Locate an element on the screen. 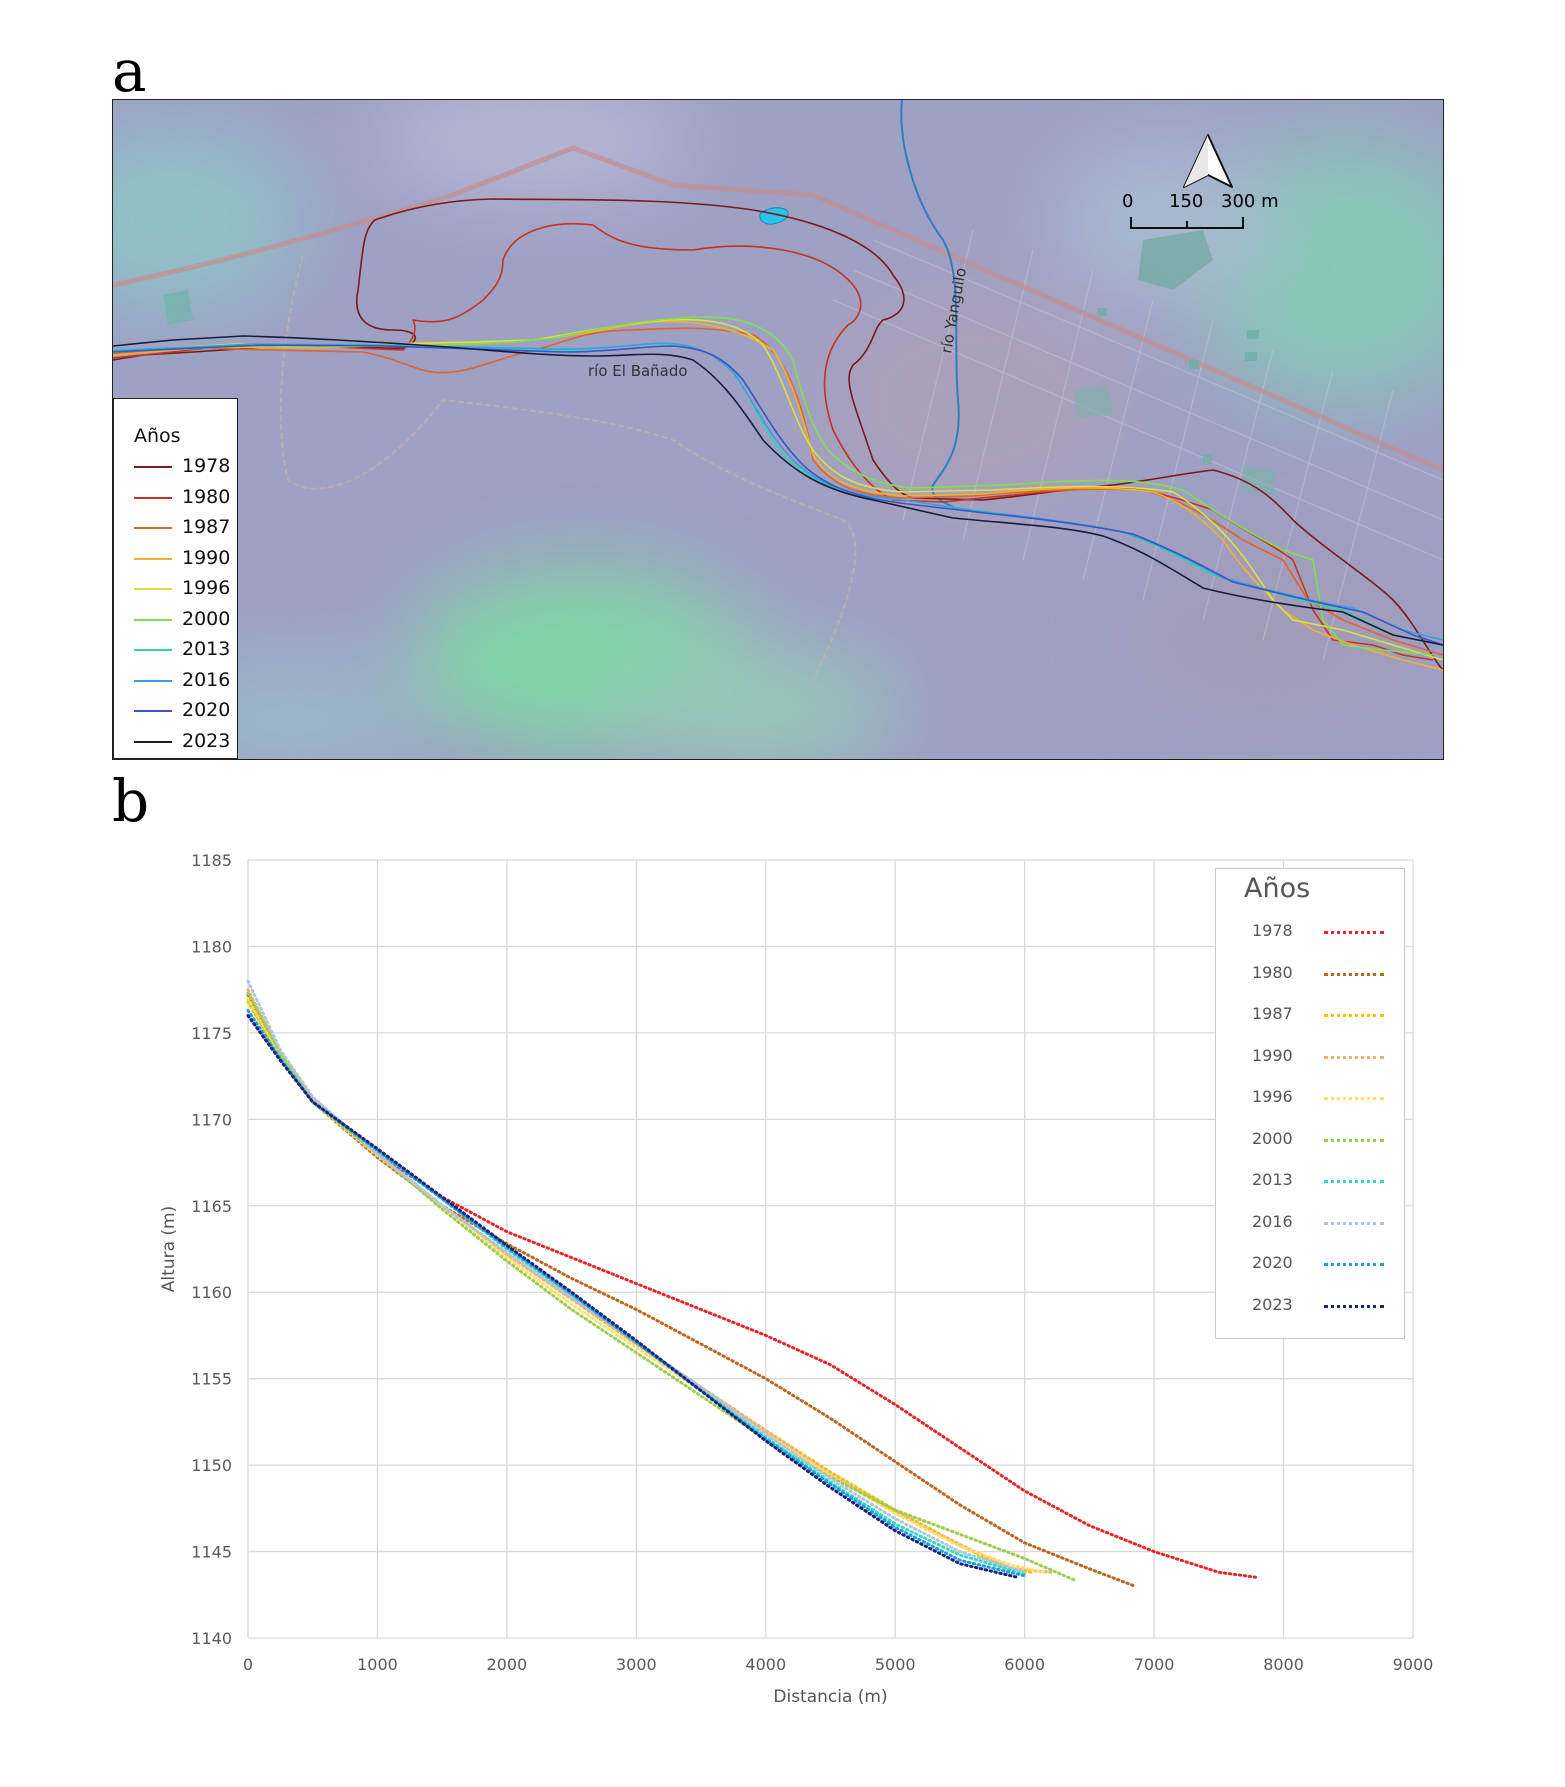 Image resolution: width=1565 pixels, height=1787 pixels. map-legend-item-1978: 1978 is located at coordinates (184, 467).